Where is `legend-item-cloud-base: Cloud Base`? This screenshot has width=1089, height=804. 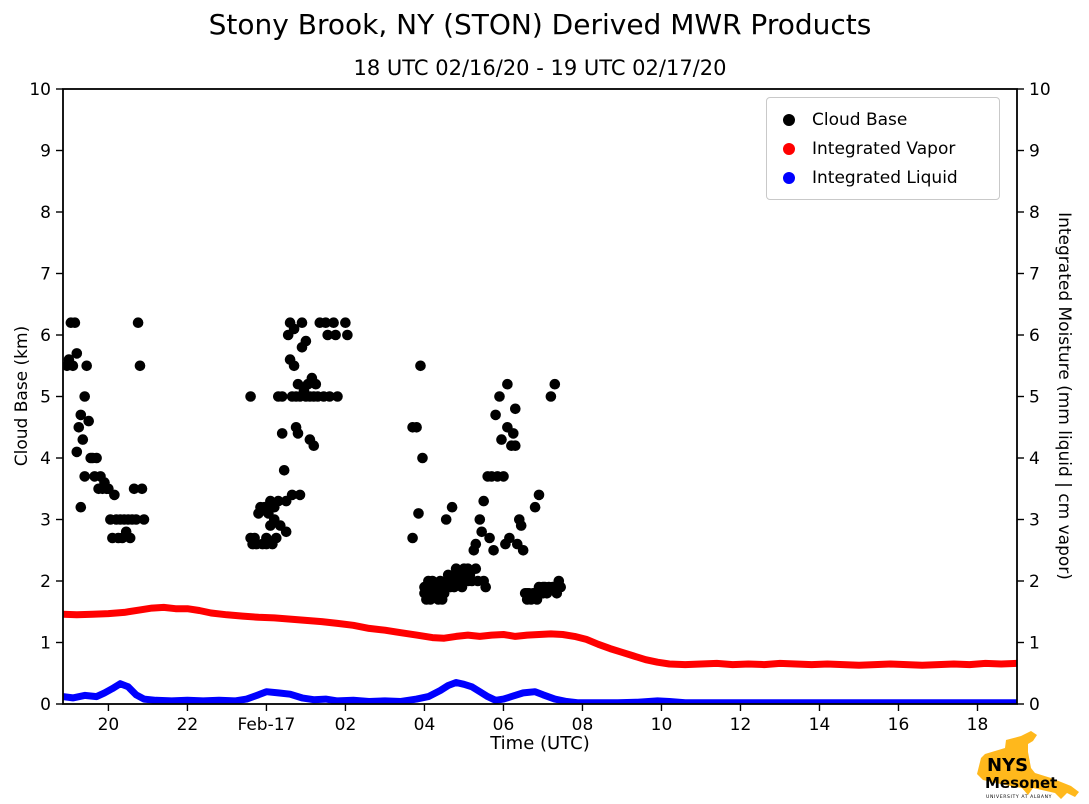
legend-item-cloud-base: Cloud Base is located at coordinates (883, 119).